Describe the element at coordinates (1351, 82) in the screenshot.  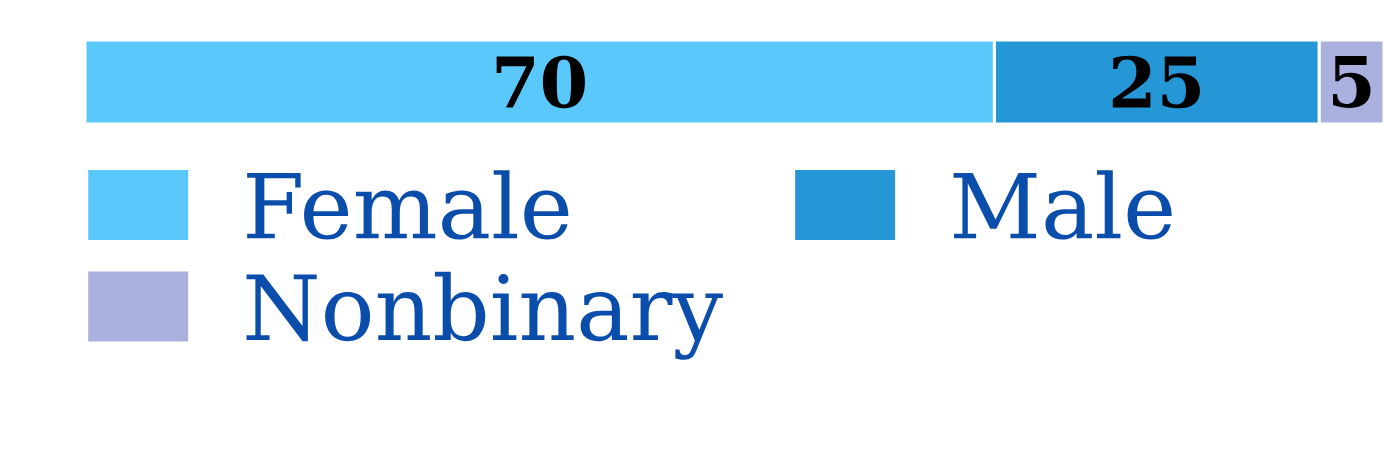
I see `data-label: 5` at that location.